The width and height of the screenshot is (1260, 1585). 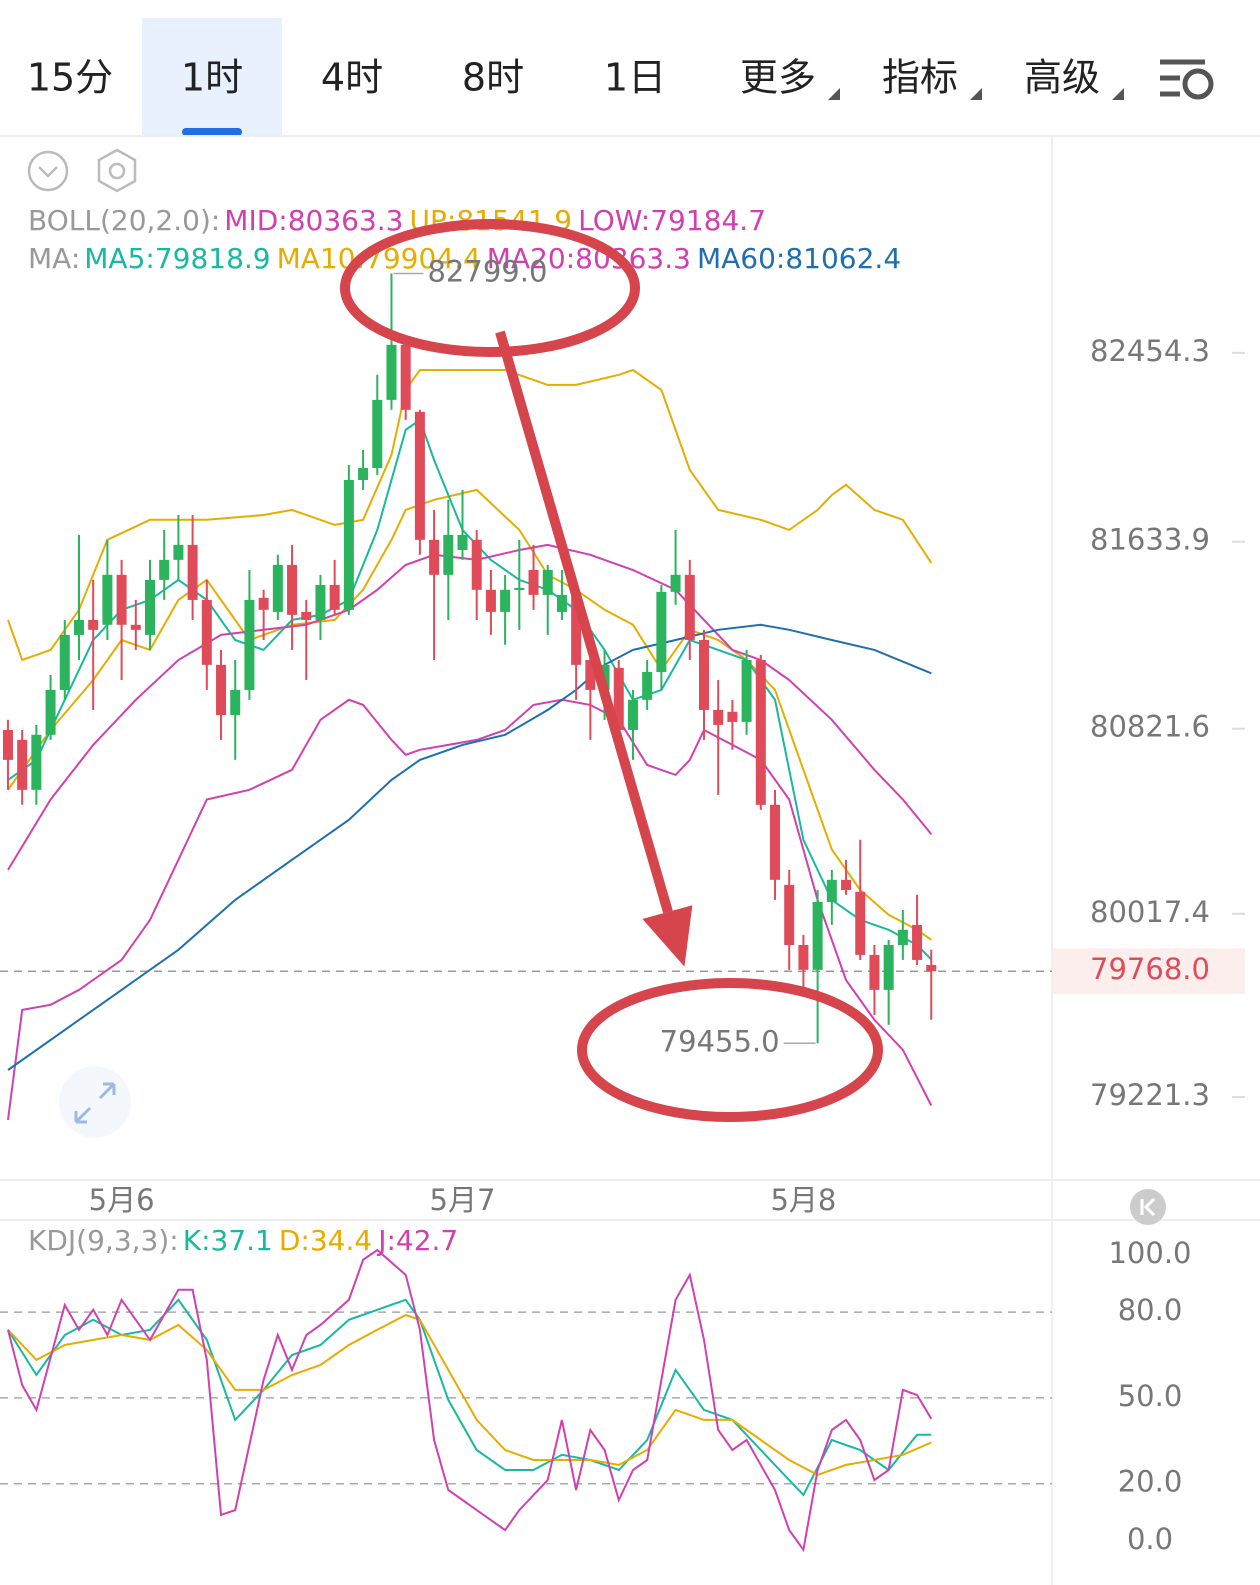 I want to click on expand-button, so click(x=95, y=1102).